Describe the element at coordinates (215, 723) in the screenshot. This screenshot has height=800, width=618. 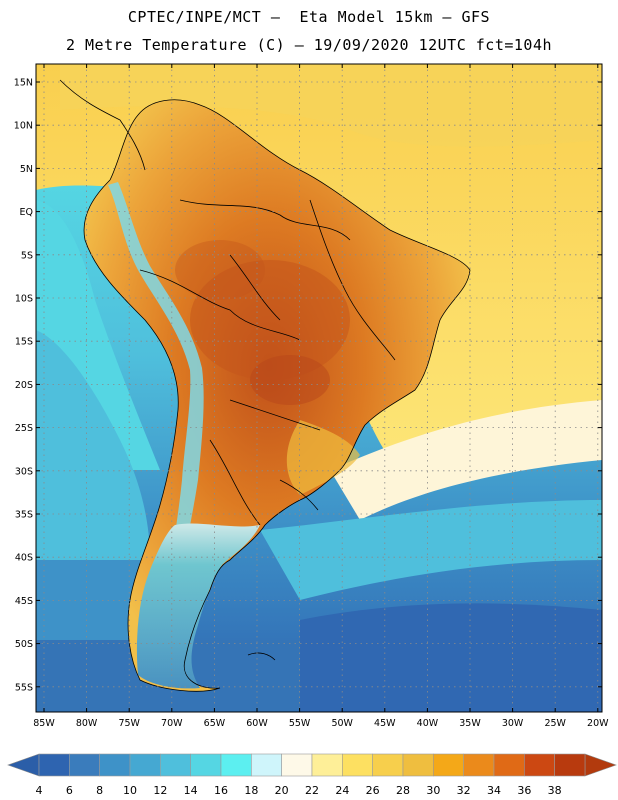
I see `longitude-label: 65W` at that location.